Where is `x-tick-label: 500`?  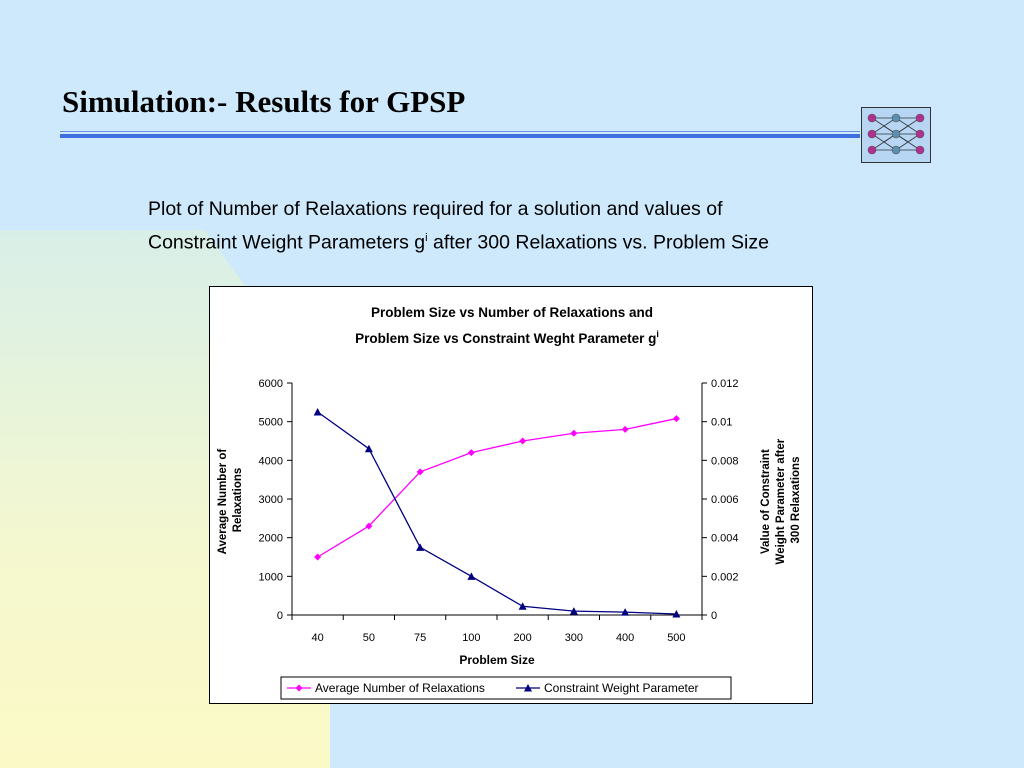
x-tick-label: 500 is located at coordinates (676, 638).